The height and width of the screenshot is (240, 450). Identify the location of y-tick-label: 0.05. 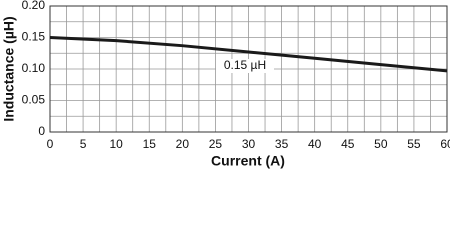
(34, 100).